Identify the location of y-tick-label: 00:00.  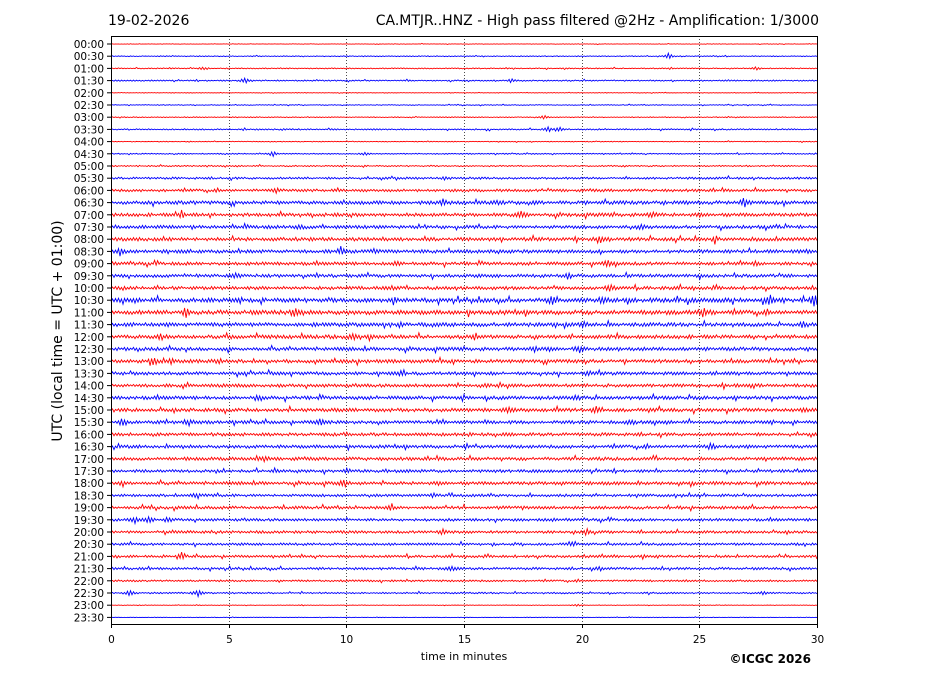
(89, 45).